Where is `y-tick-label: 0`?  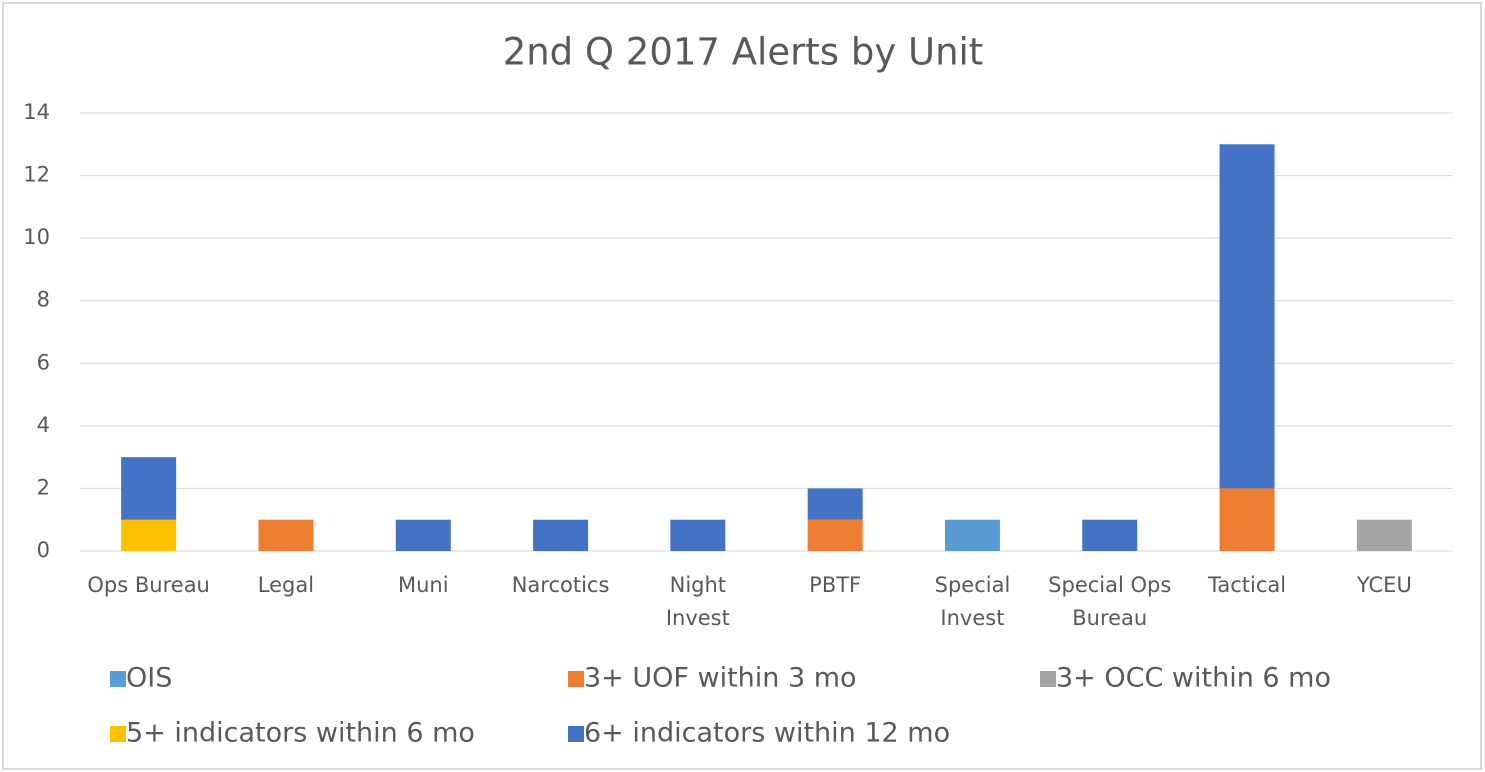 y-tick-label: 0 is located at coordinates (43, 550).